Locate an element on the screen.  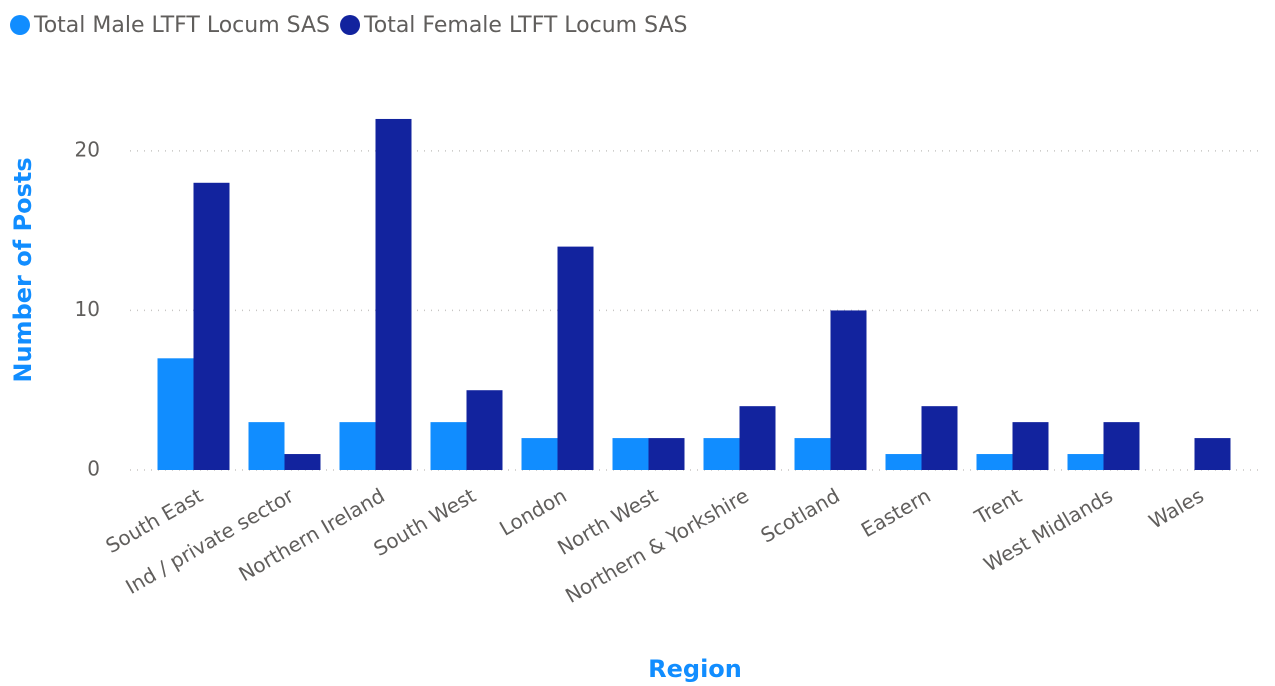
y-tick-label: 0 is located at coordinates (93, 469).